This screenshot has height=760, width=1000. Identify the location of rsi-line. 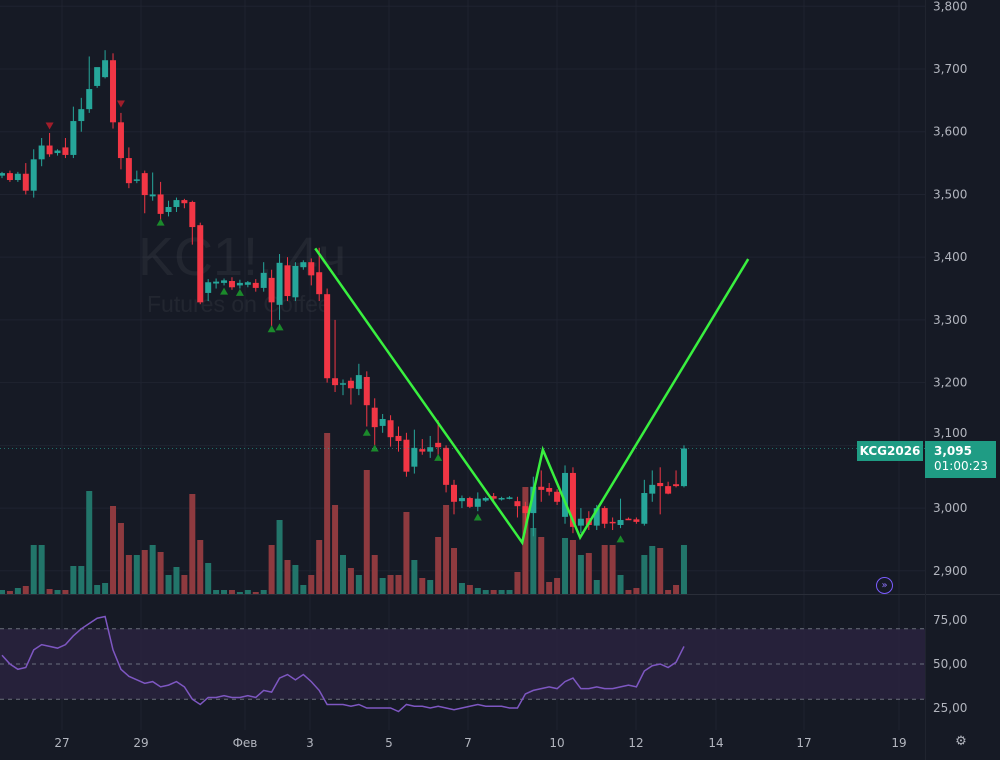
(343, 664).